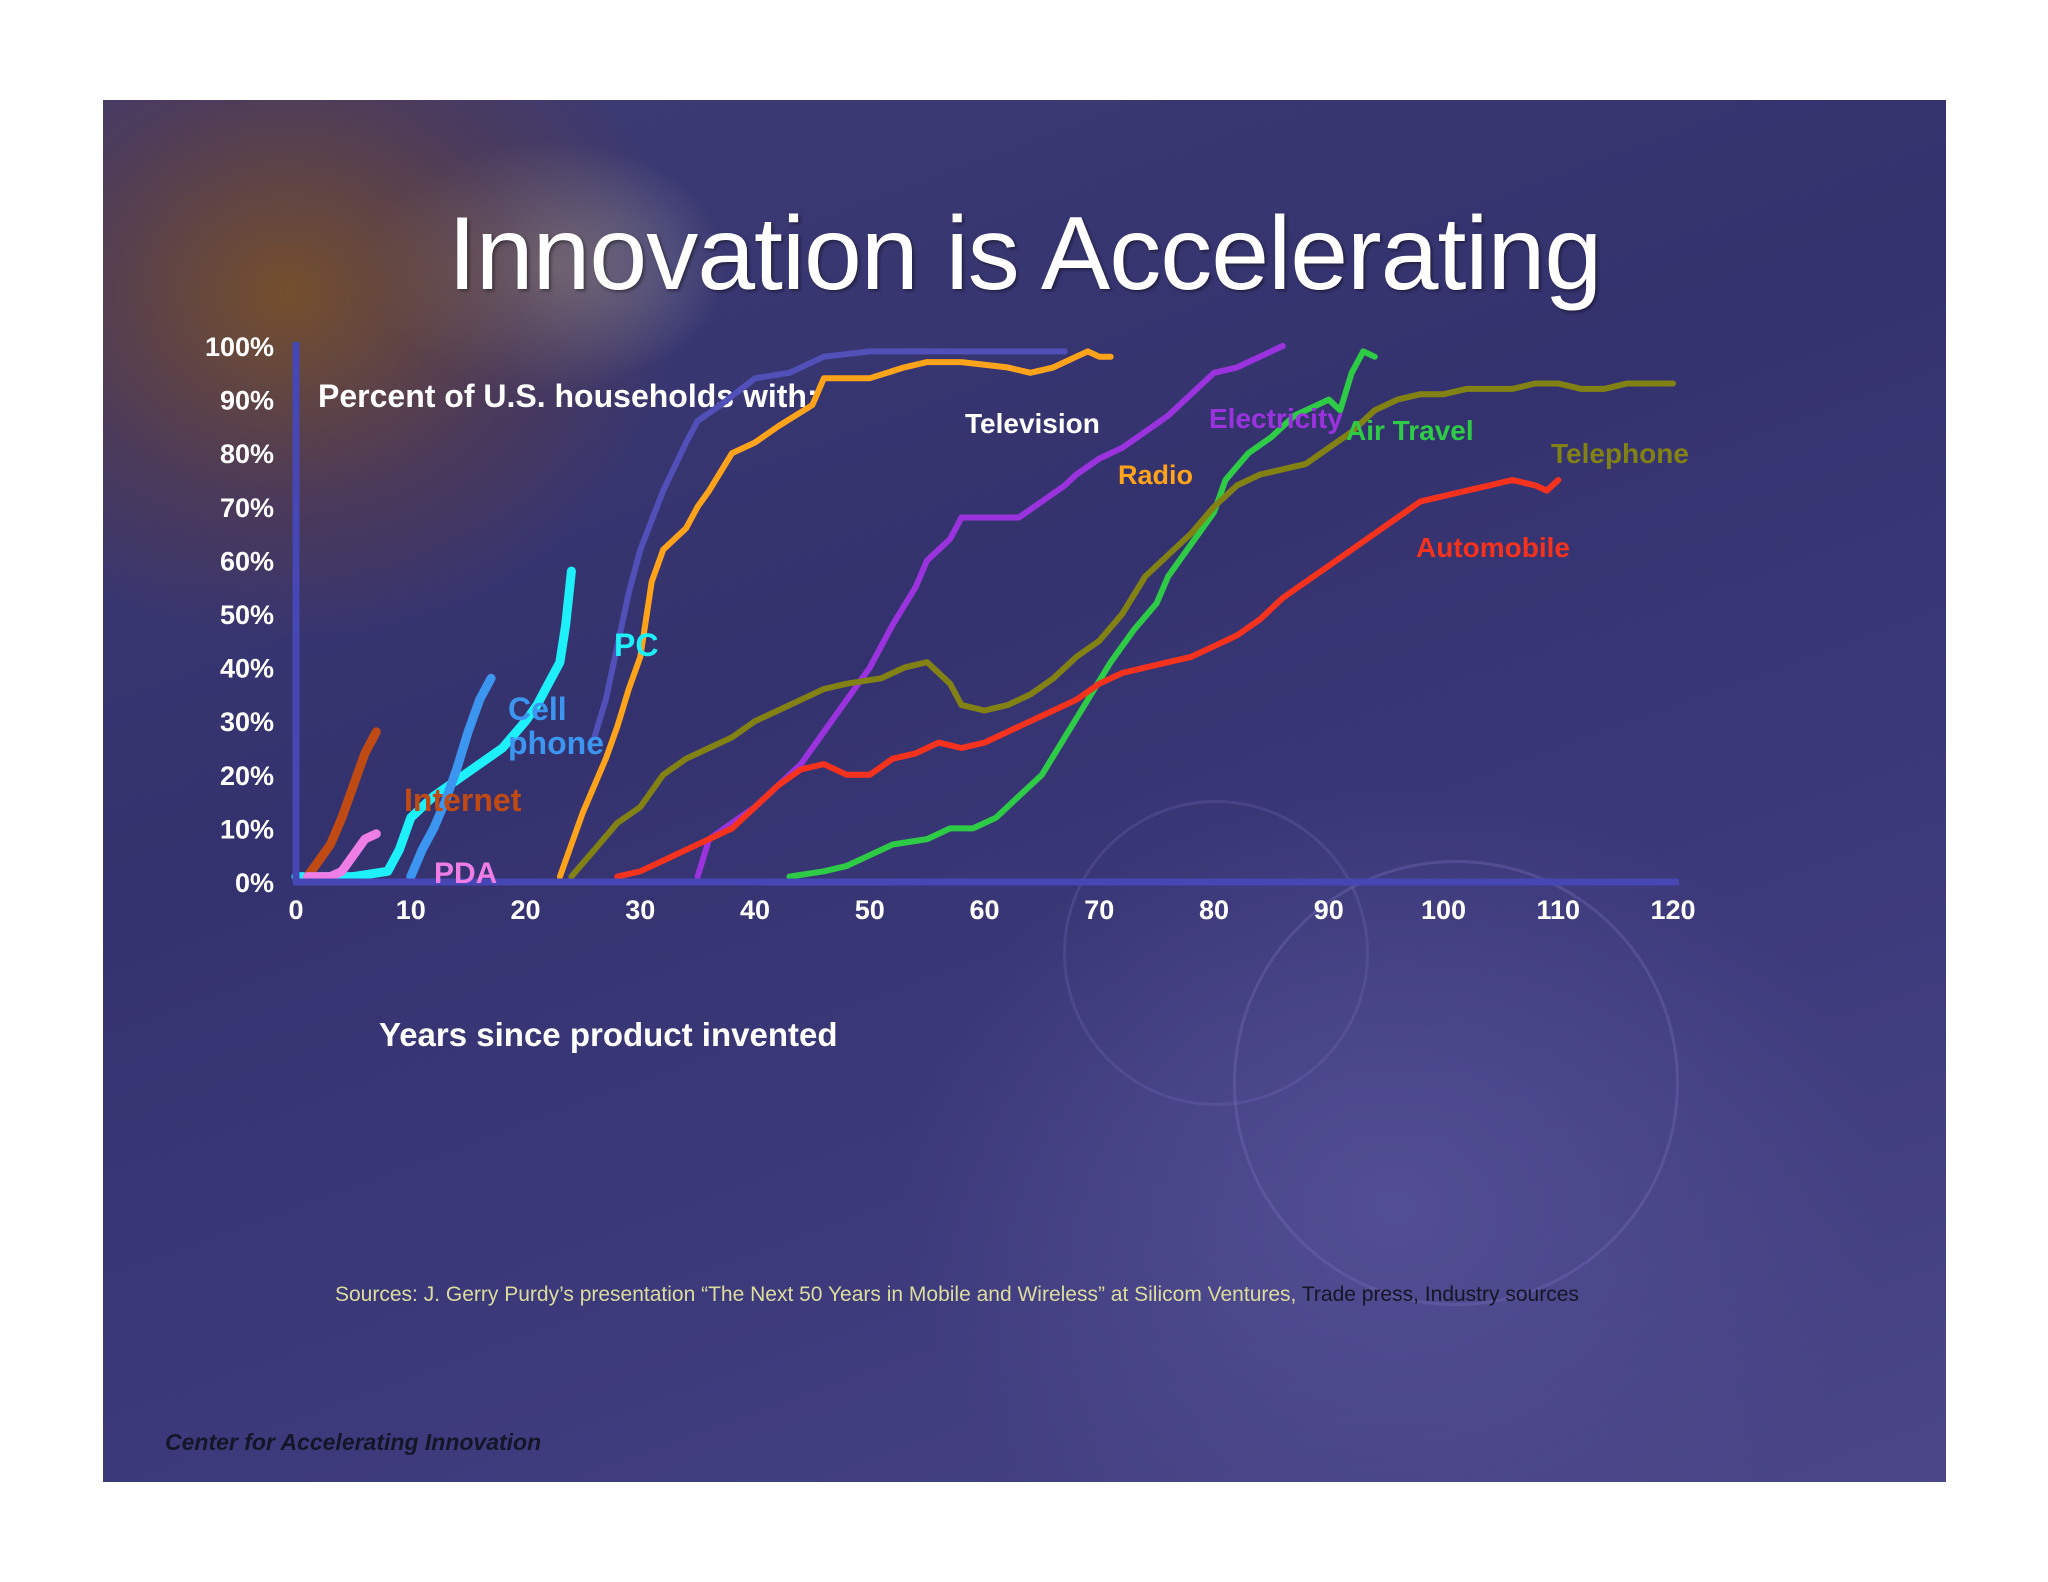  Describe the element at coordinates (1672, 910) in the screenshot. I see `x-tick-label: 120` at that location.